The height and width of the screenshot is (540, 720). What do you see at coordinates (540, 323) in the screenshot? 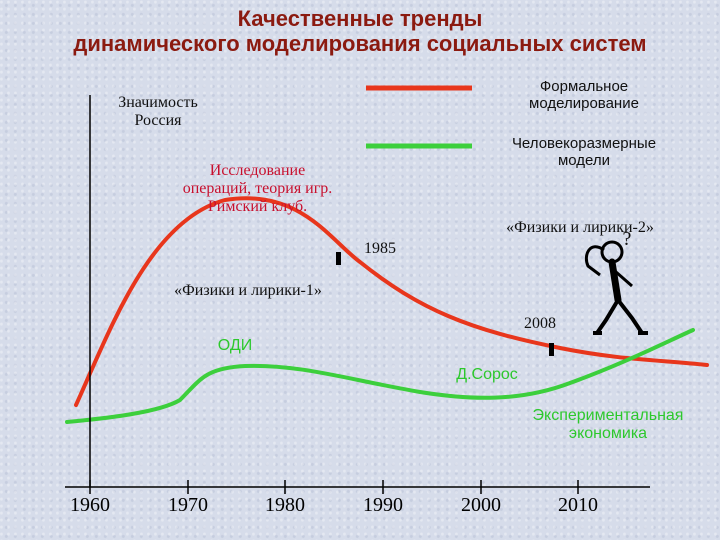
I see `annotation-year-2008: 2008` at bounding box center [540, 323].